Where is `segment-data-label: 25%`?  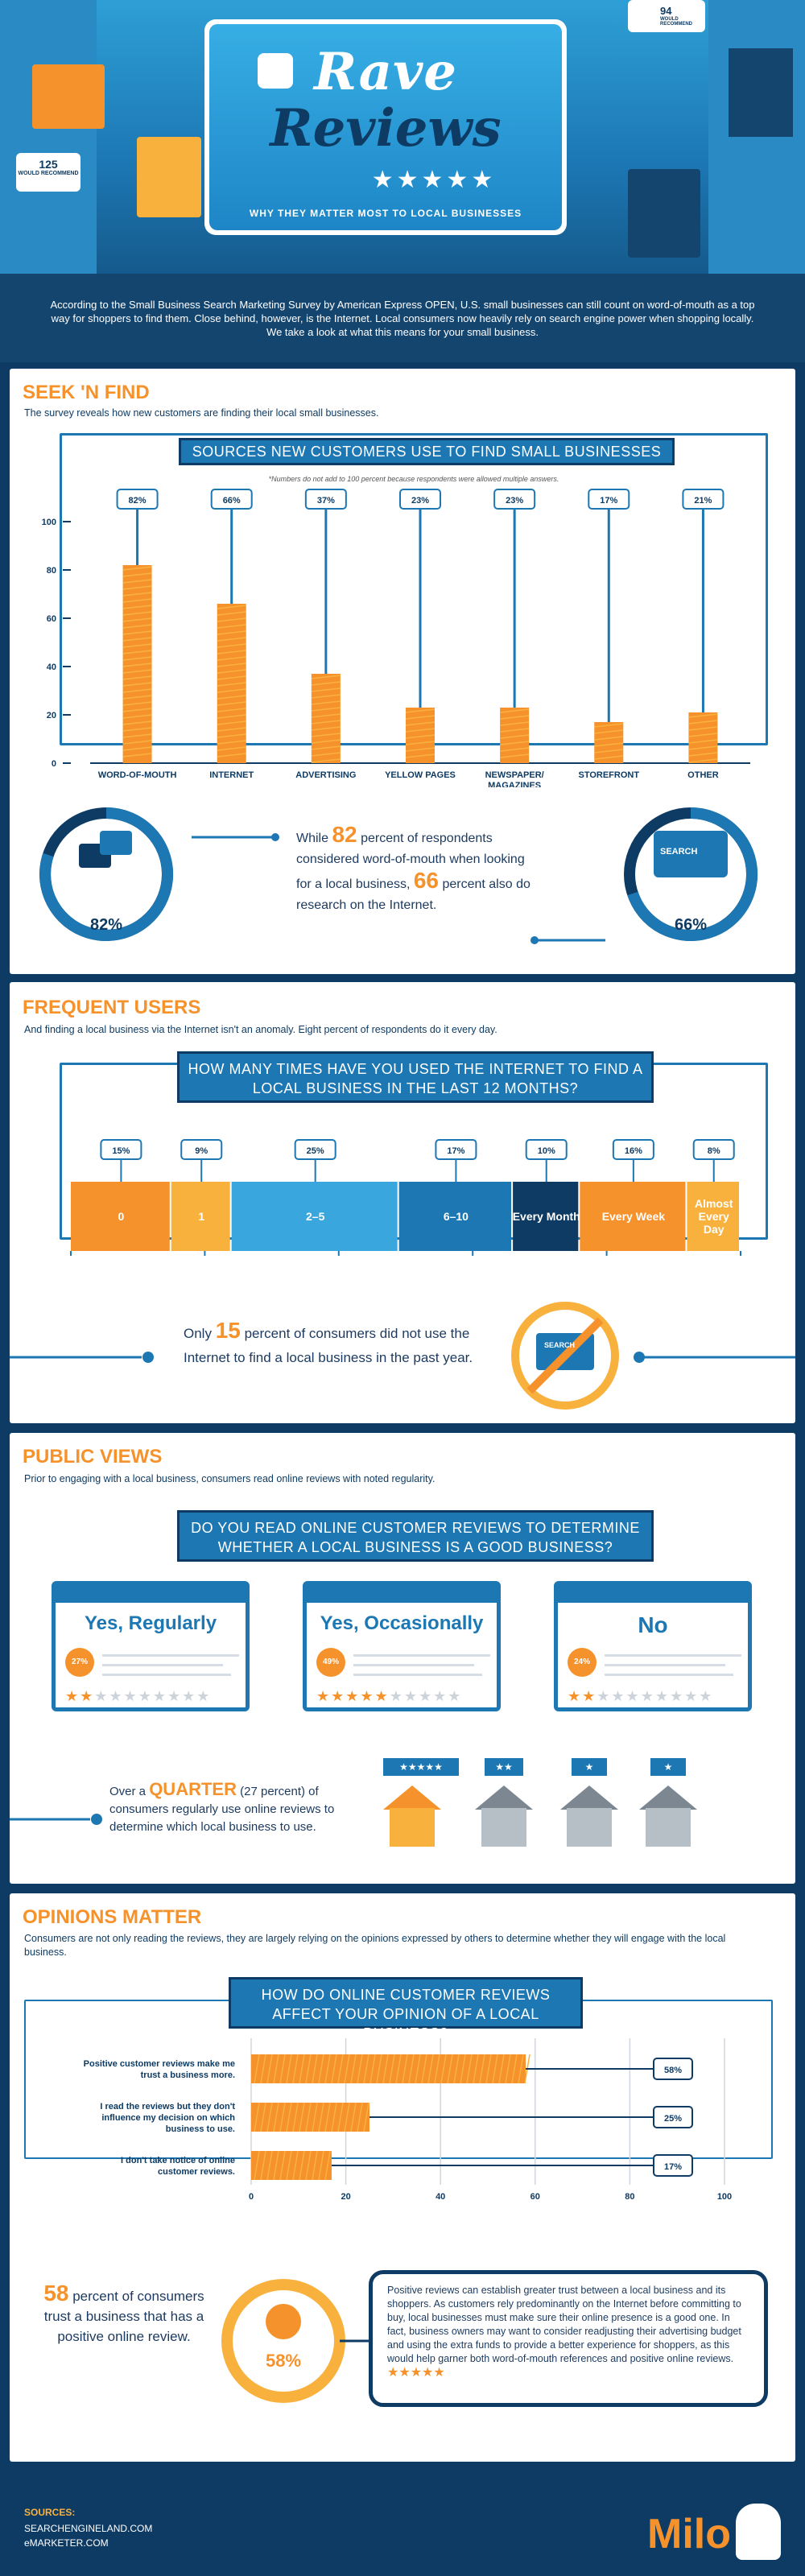 segment-data-label: 25% is located at coordinates (315, 1151).